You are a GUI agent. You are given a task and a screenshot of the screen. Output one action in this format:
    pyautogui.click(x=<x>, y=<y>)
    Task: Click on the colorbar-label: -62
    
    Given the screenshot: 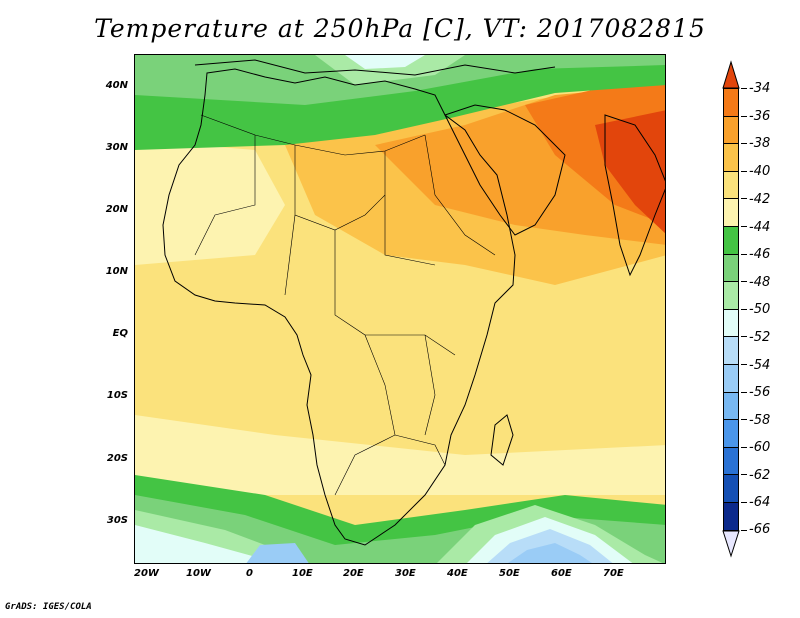 What is the action you would take?
    pyautogui.click(x=760, y=475)
    